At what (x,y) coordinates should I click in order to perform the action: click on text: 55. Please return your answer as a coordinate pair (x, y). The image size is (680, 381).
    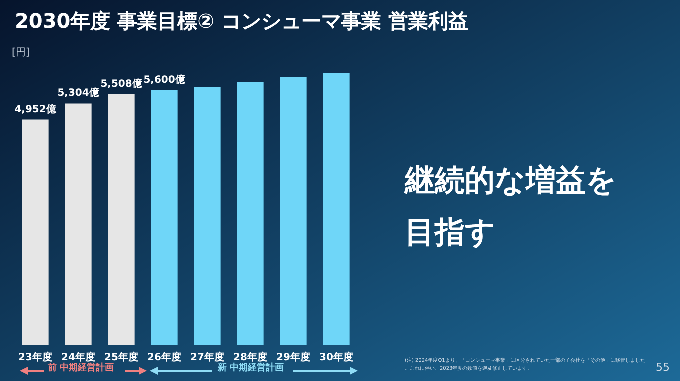
    Looking at the image, I should click on (663, 367).